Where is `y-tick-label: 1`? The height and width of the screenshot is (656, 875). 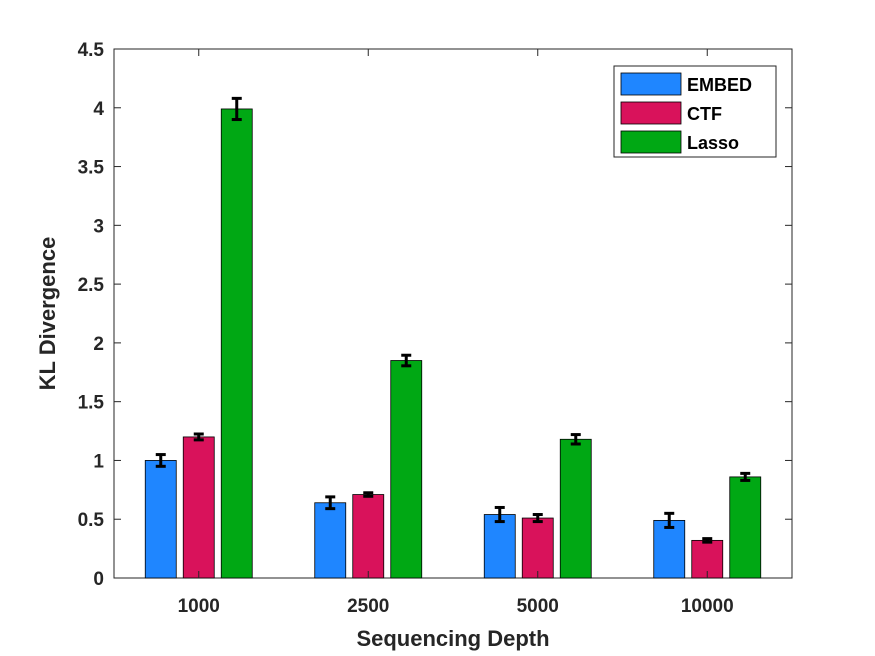 y-tick-label: 1 is located at coordinates (98, 461).